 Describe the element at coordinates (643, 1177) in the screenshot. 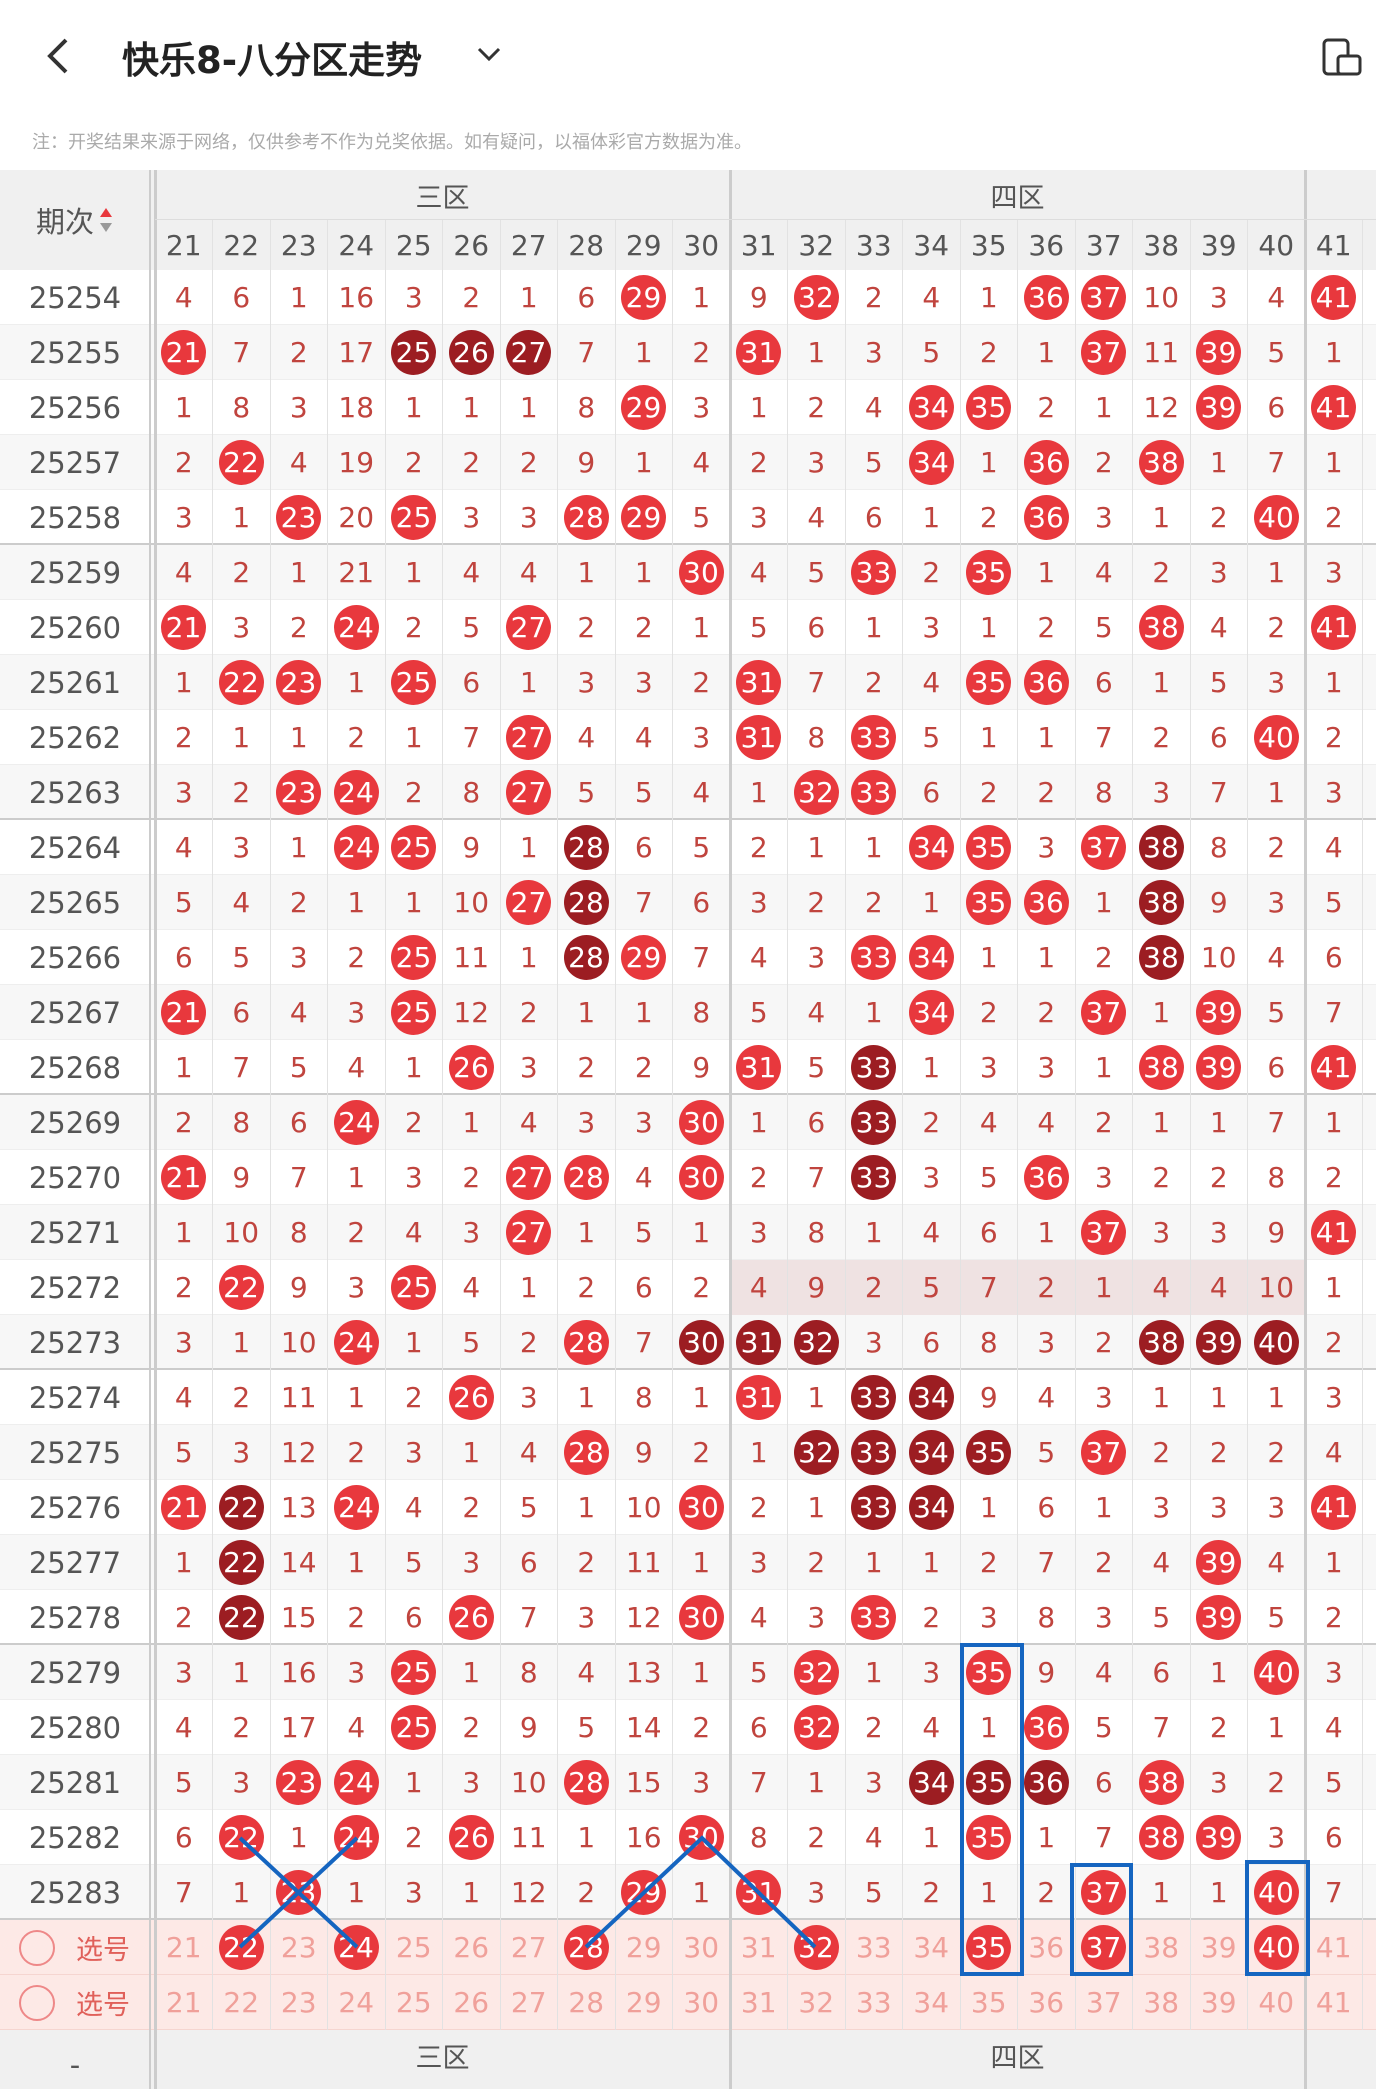

I see `miss-count: 4` at that location.